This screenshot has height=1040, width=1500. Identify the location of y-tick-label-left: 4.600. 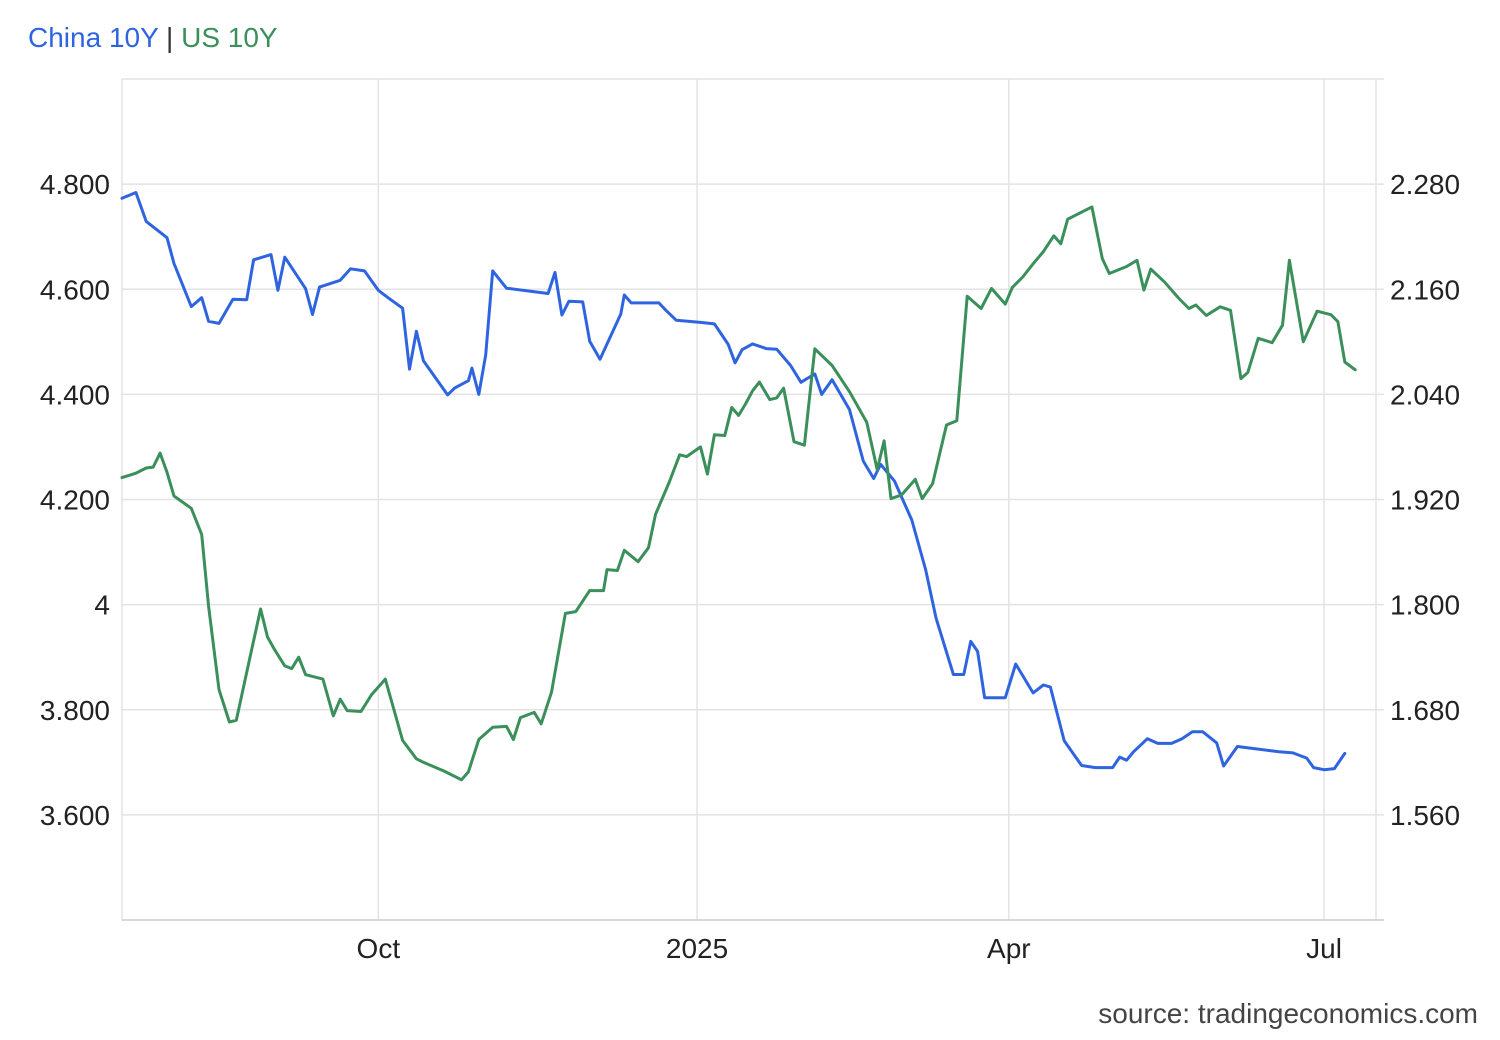
(75, 289).